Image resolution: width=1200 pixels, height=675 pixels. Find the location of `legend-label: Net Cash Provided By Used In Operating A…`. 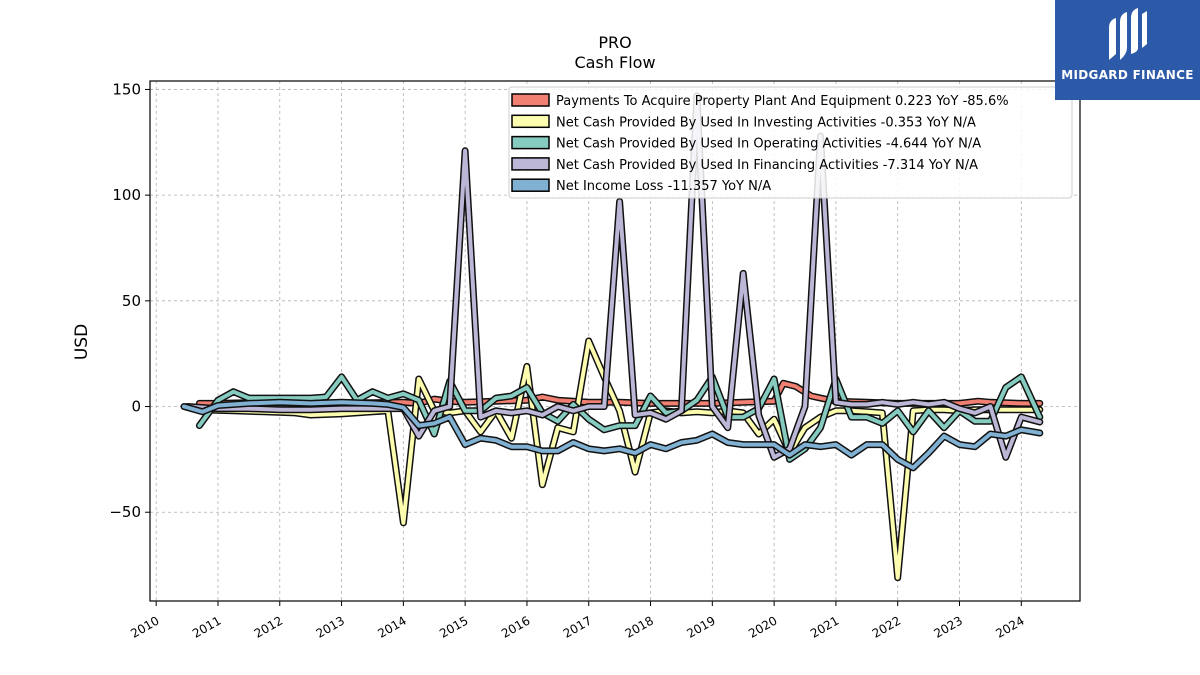

legend-label: Net Cash Provided By Used In Operating A… is located at coordinates (768, 144).